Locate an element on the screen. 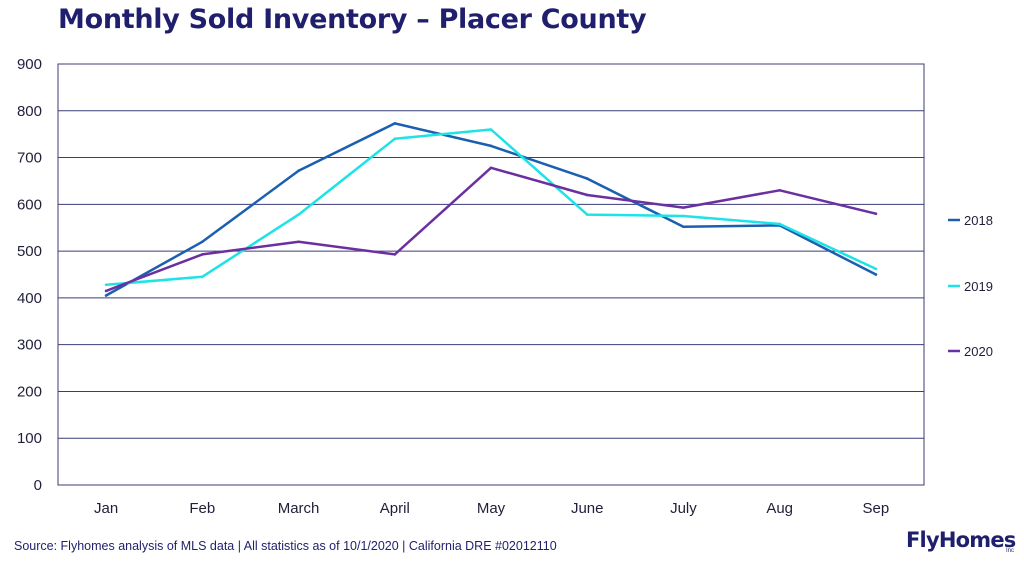  y-tick-label: 100 is located at coordinates (29, 438).